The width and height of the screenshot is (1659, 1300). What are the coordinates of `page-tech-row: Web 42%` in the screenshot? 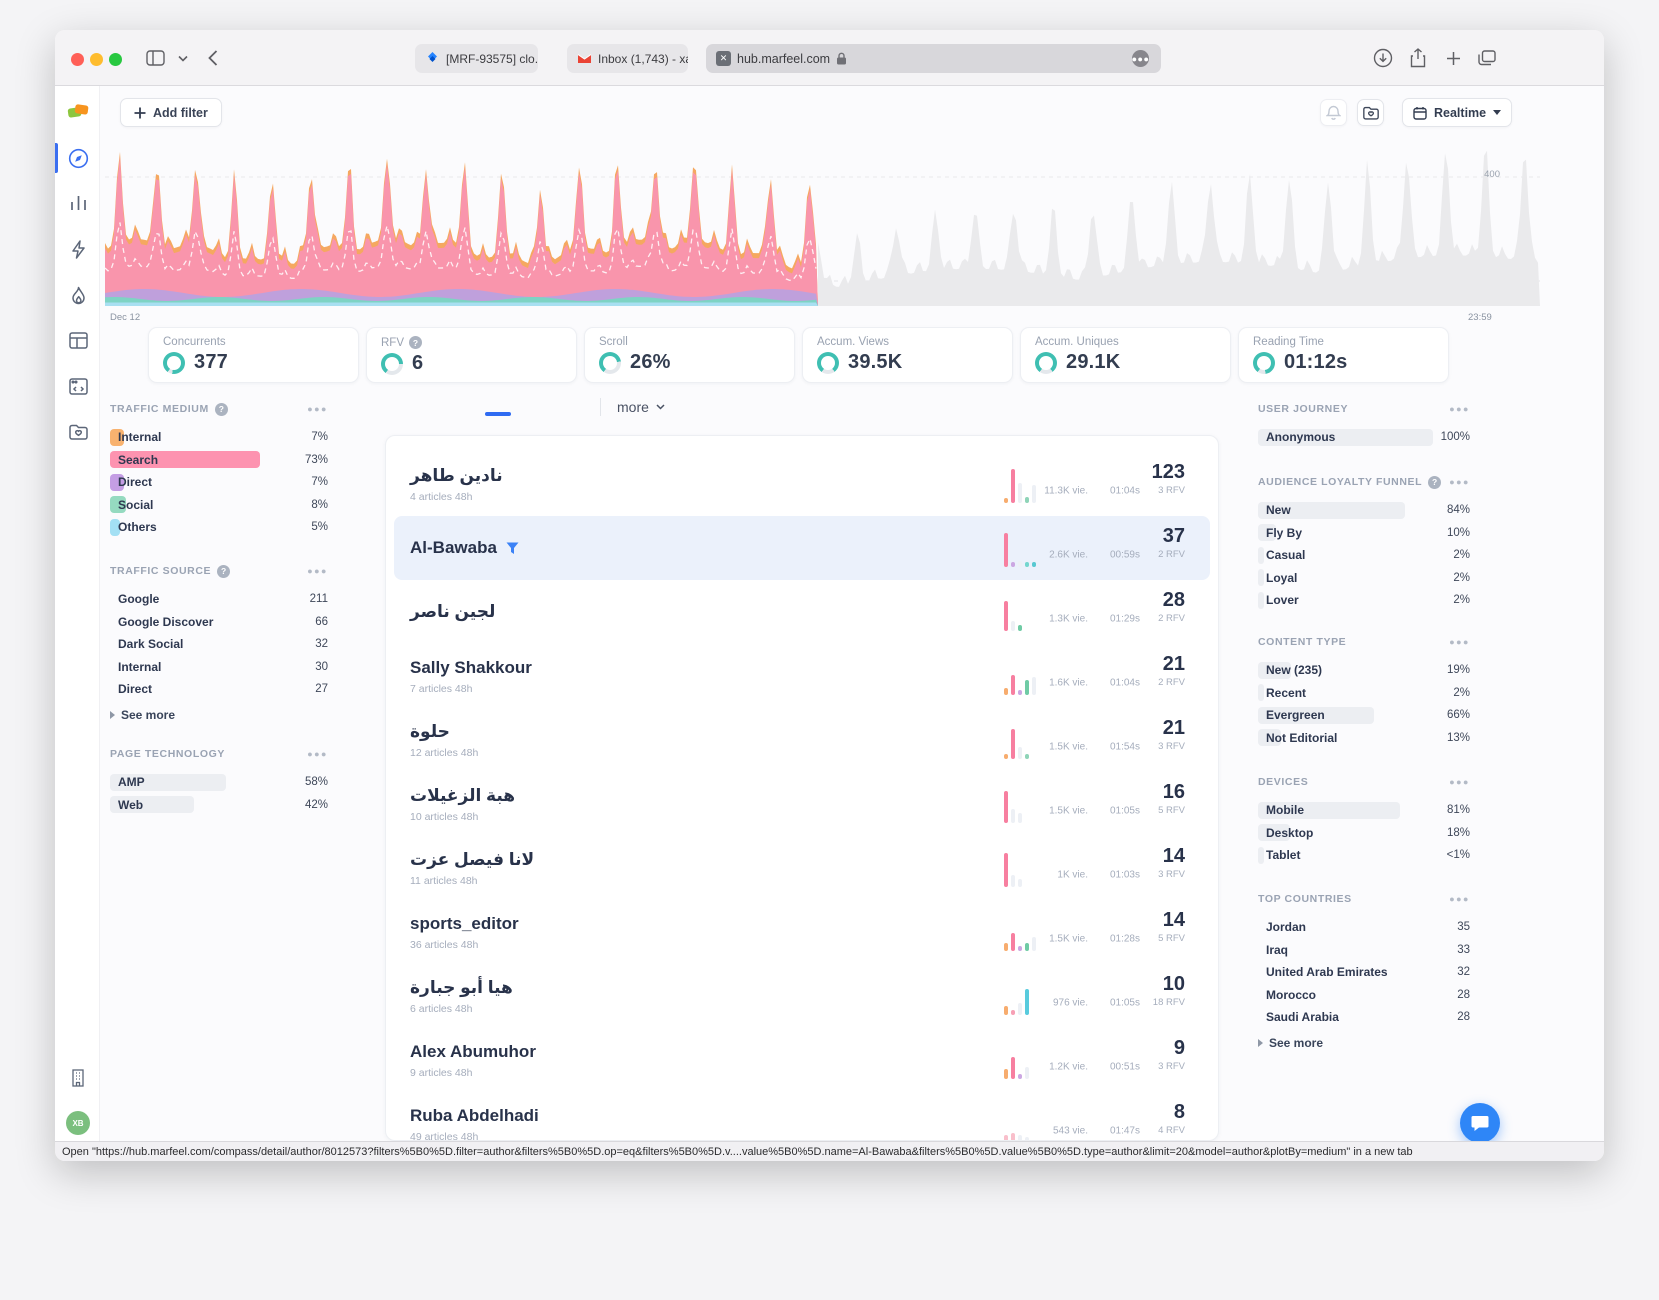 It's located at (219, 805).